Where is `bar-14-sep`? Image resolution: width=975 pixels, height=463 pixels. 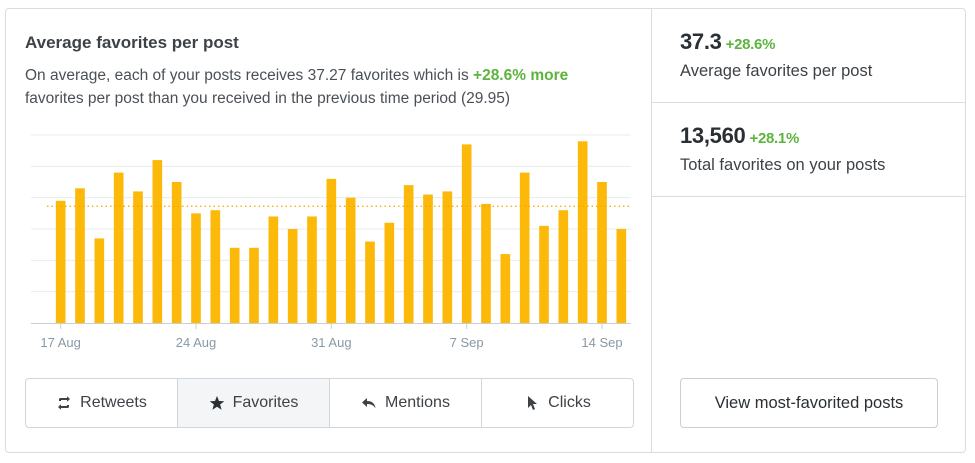 bar-14-sep is located at coordinates (602, 252).